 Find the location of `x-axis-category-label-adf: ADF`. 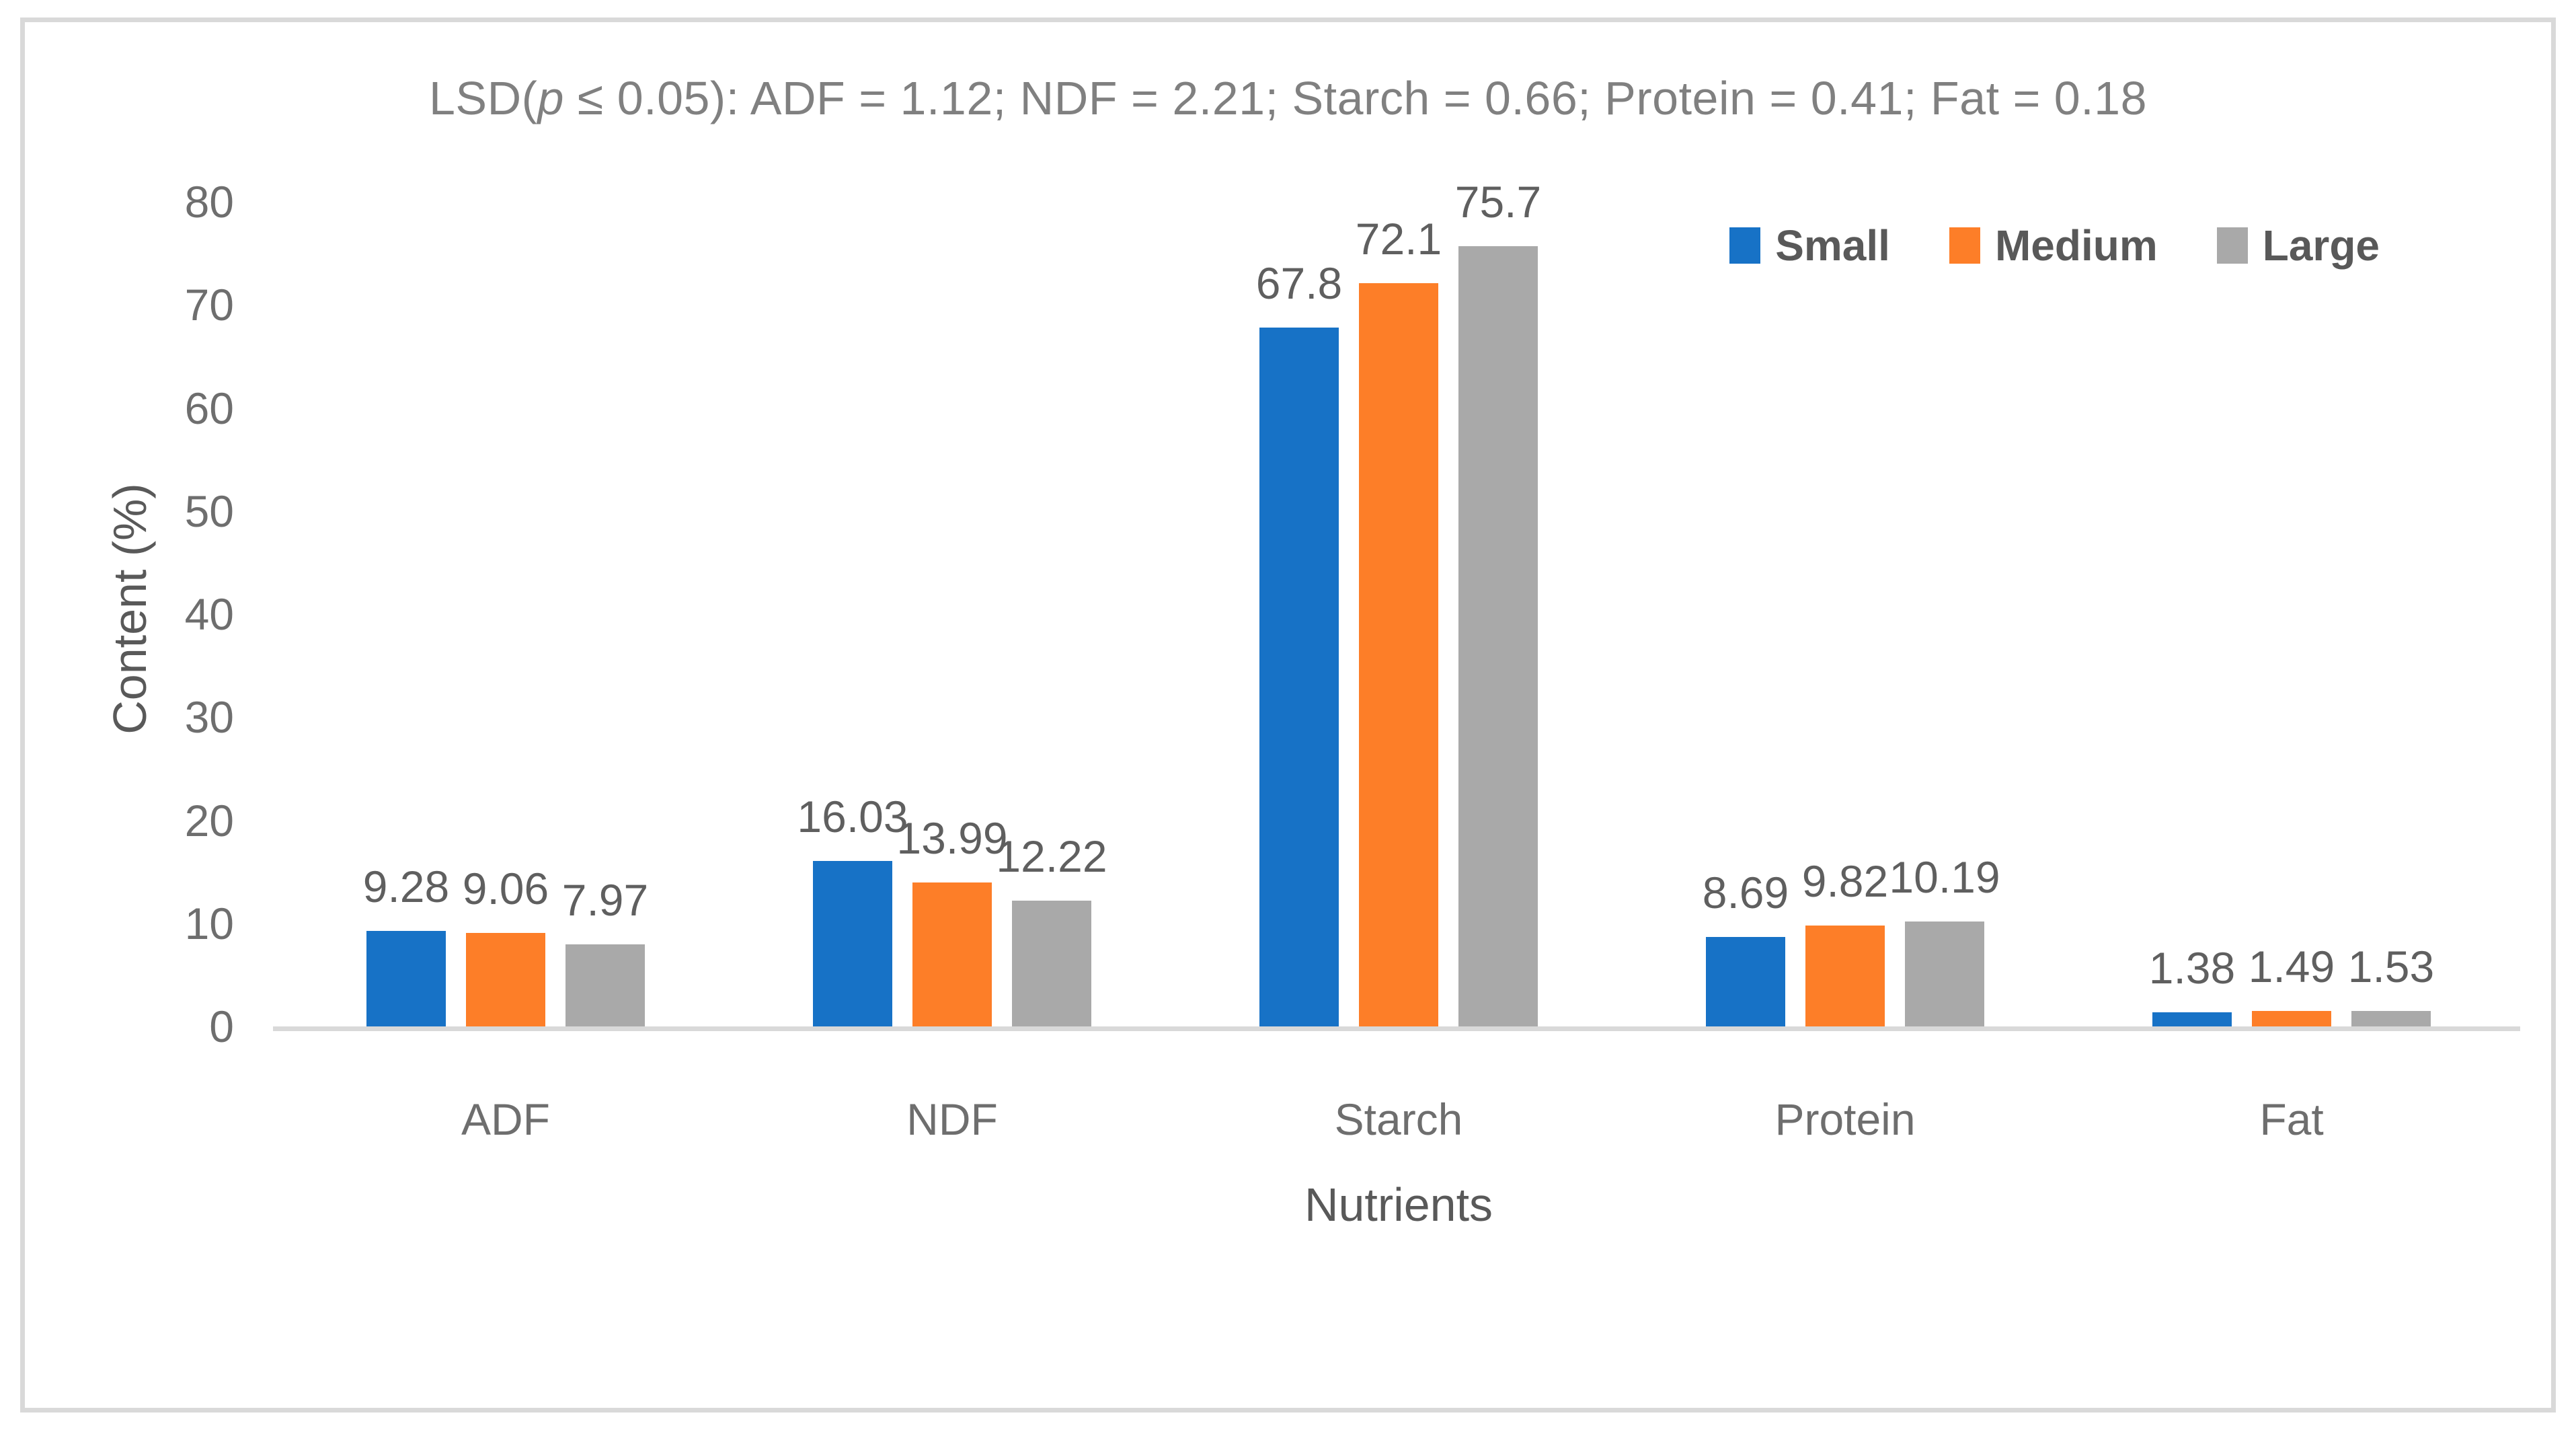

x-axis-category-label-adf: ADF is located at coordinates (506, 1119).